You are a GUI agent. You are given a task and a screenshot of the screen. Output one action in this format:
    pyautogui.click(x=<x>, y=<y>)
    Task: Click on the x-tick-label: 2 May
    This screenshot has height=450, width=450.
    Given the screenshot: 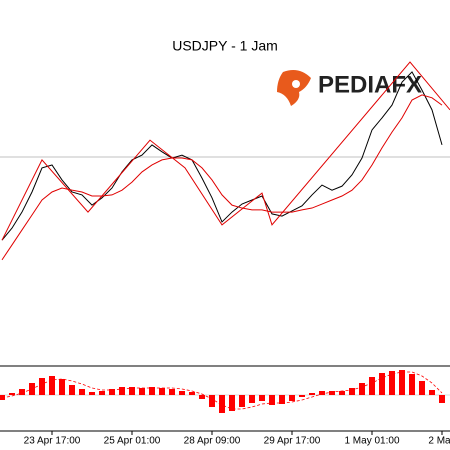 What is the action you would take?
    pyautogui.click(x=439, y=441)
    